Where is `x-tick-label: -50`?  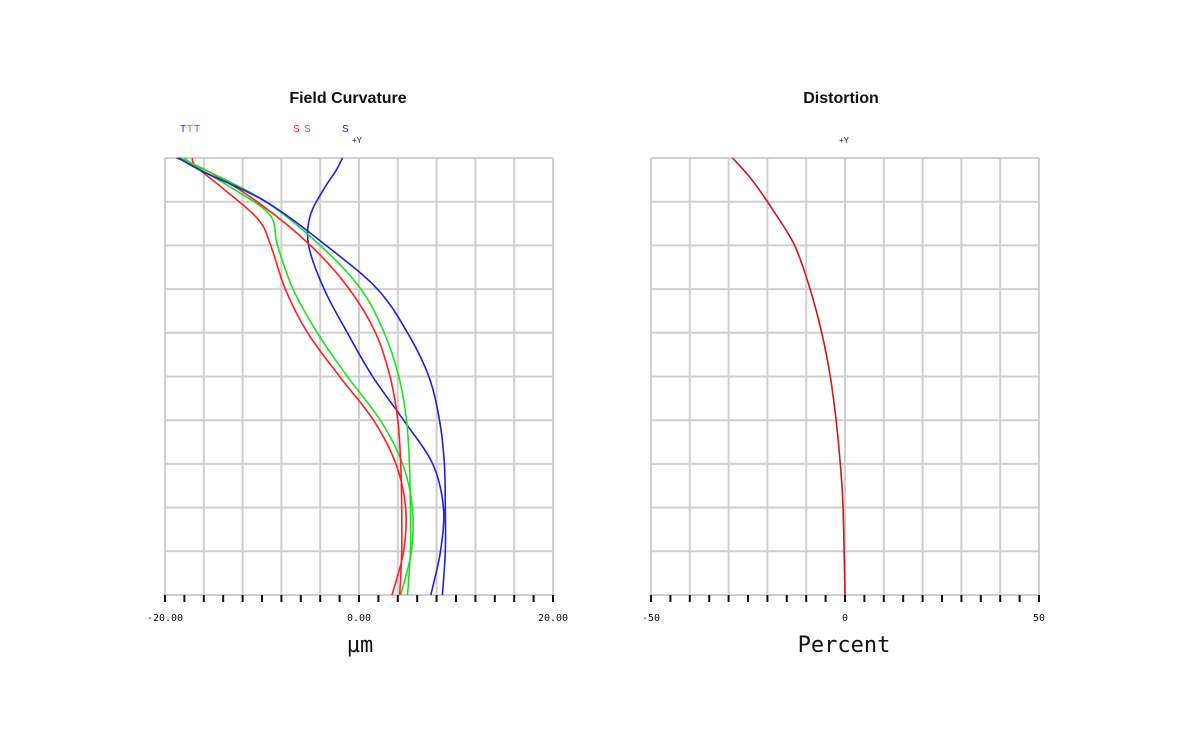 x-tick-label: -50 is located at coordinates (651, 618).